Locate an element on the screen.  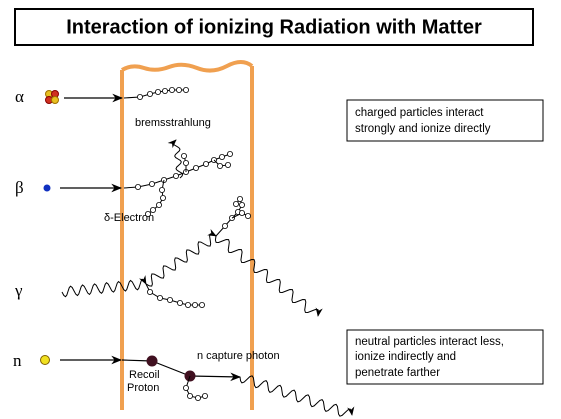
title-box is located at coordinates (274, 27).